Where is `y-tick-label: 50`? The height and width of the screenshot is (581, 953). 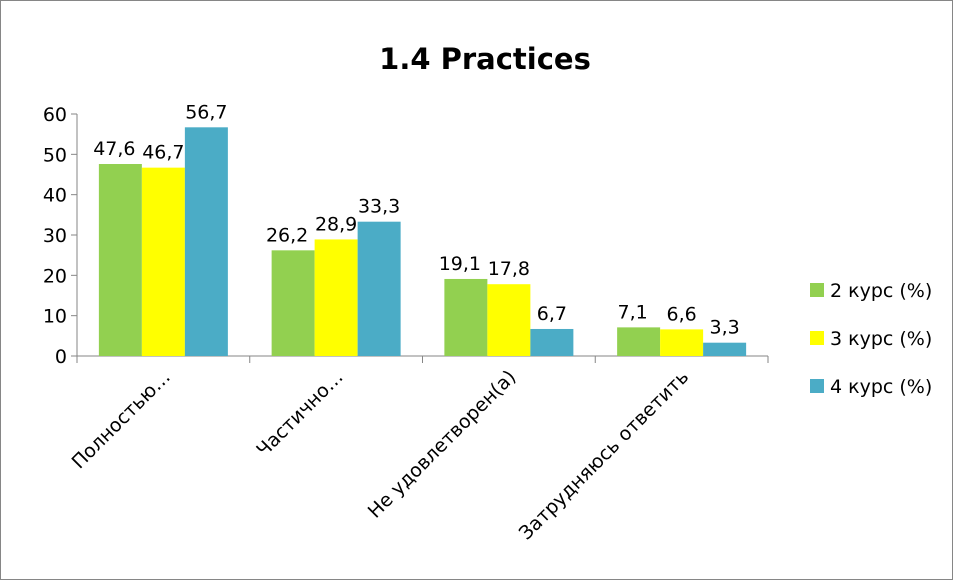 y-tick-label: 50 is located at coordinates (55, 155).